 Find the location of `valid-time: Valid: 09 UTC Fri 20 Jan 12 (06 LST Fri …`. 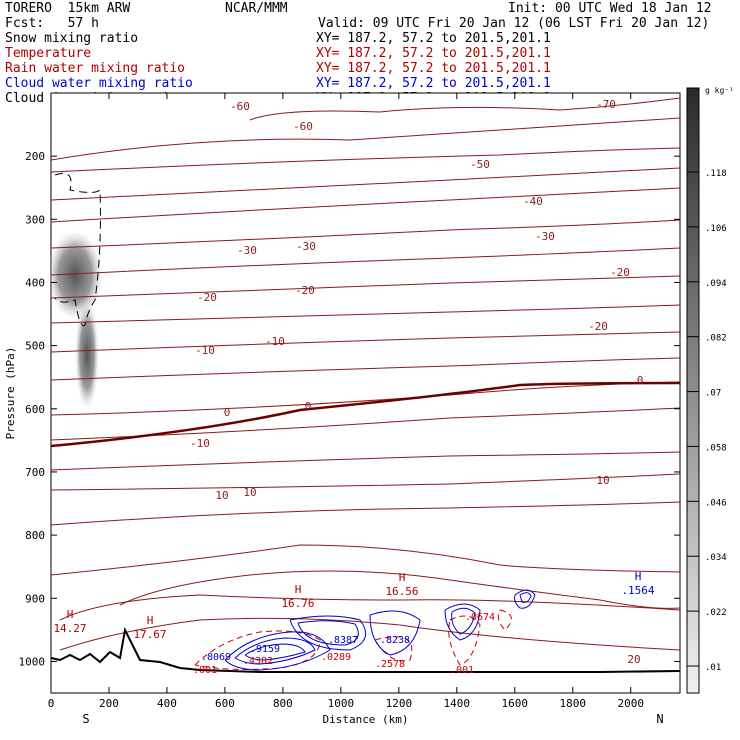

valid-time: Valid: 09 UTC Fri 20 Jan 12 (06 LST Fri … is located at coordinates (514, 23).